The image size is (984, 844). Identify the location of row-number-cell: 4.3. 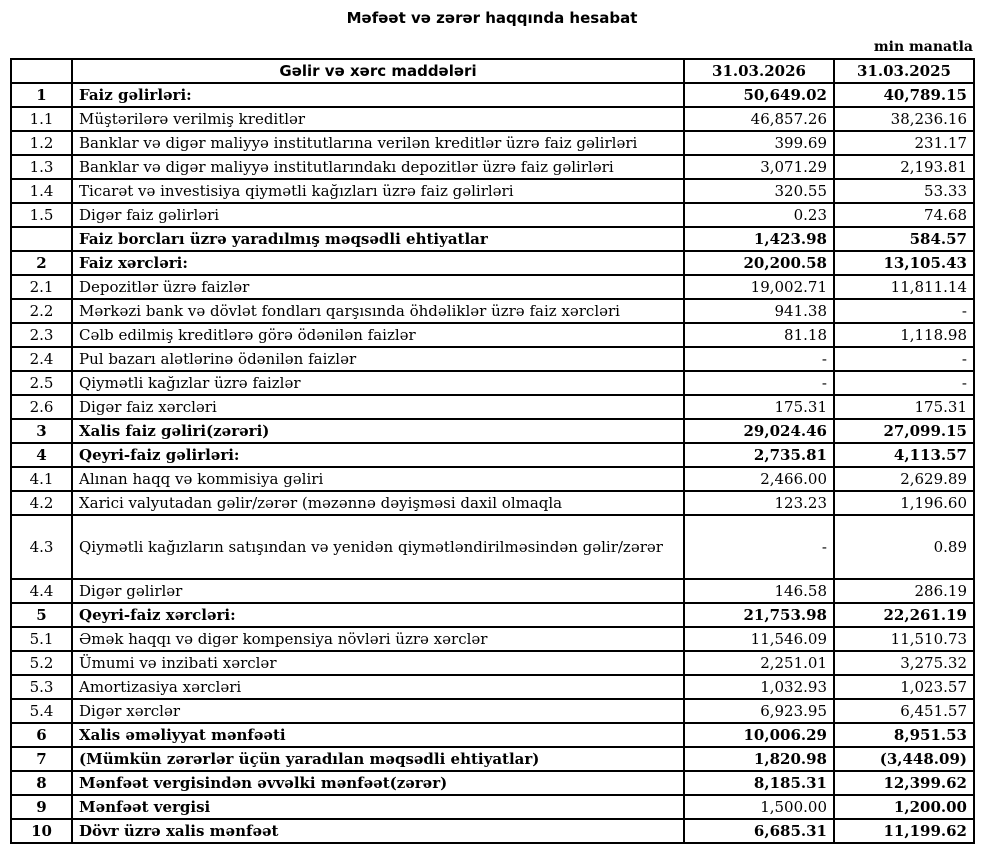
(41, 547).